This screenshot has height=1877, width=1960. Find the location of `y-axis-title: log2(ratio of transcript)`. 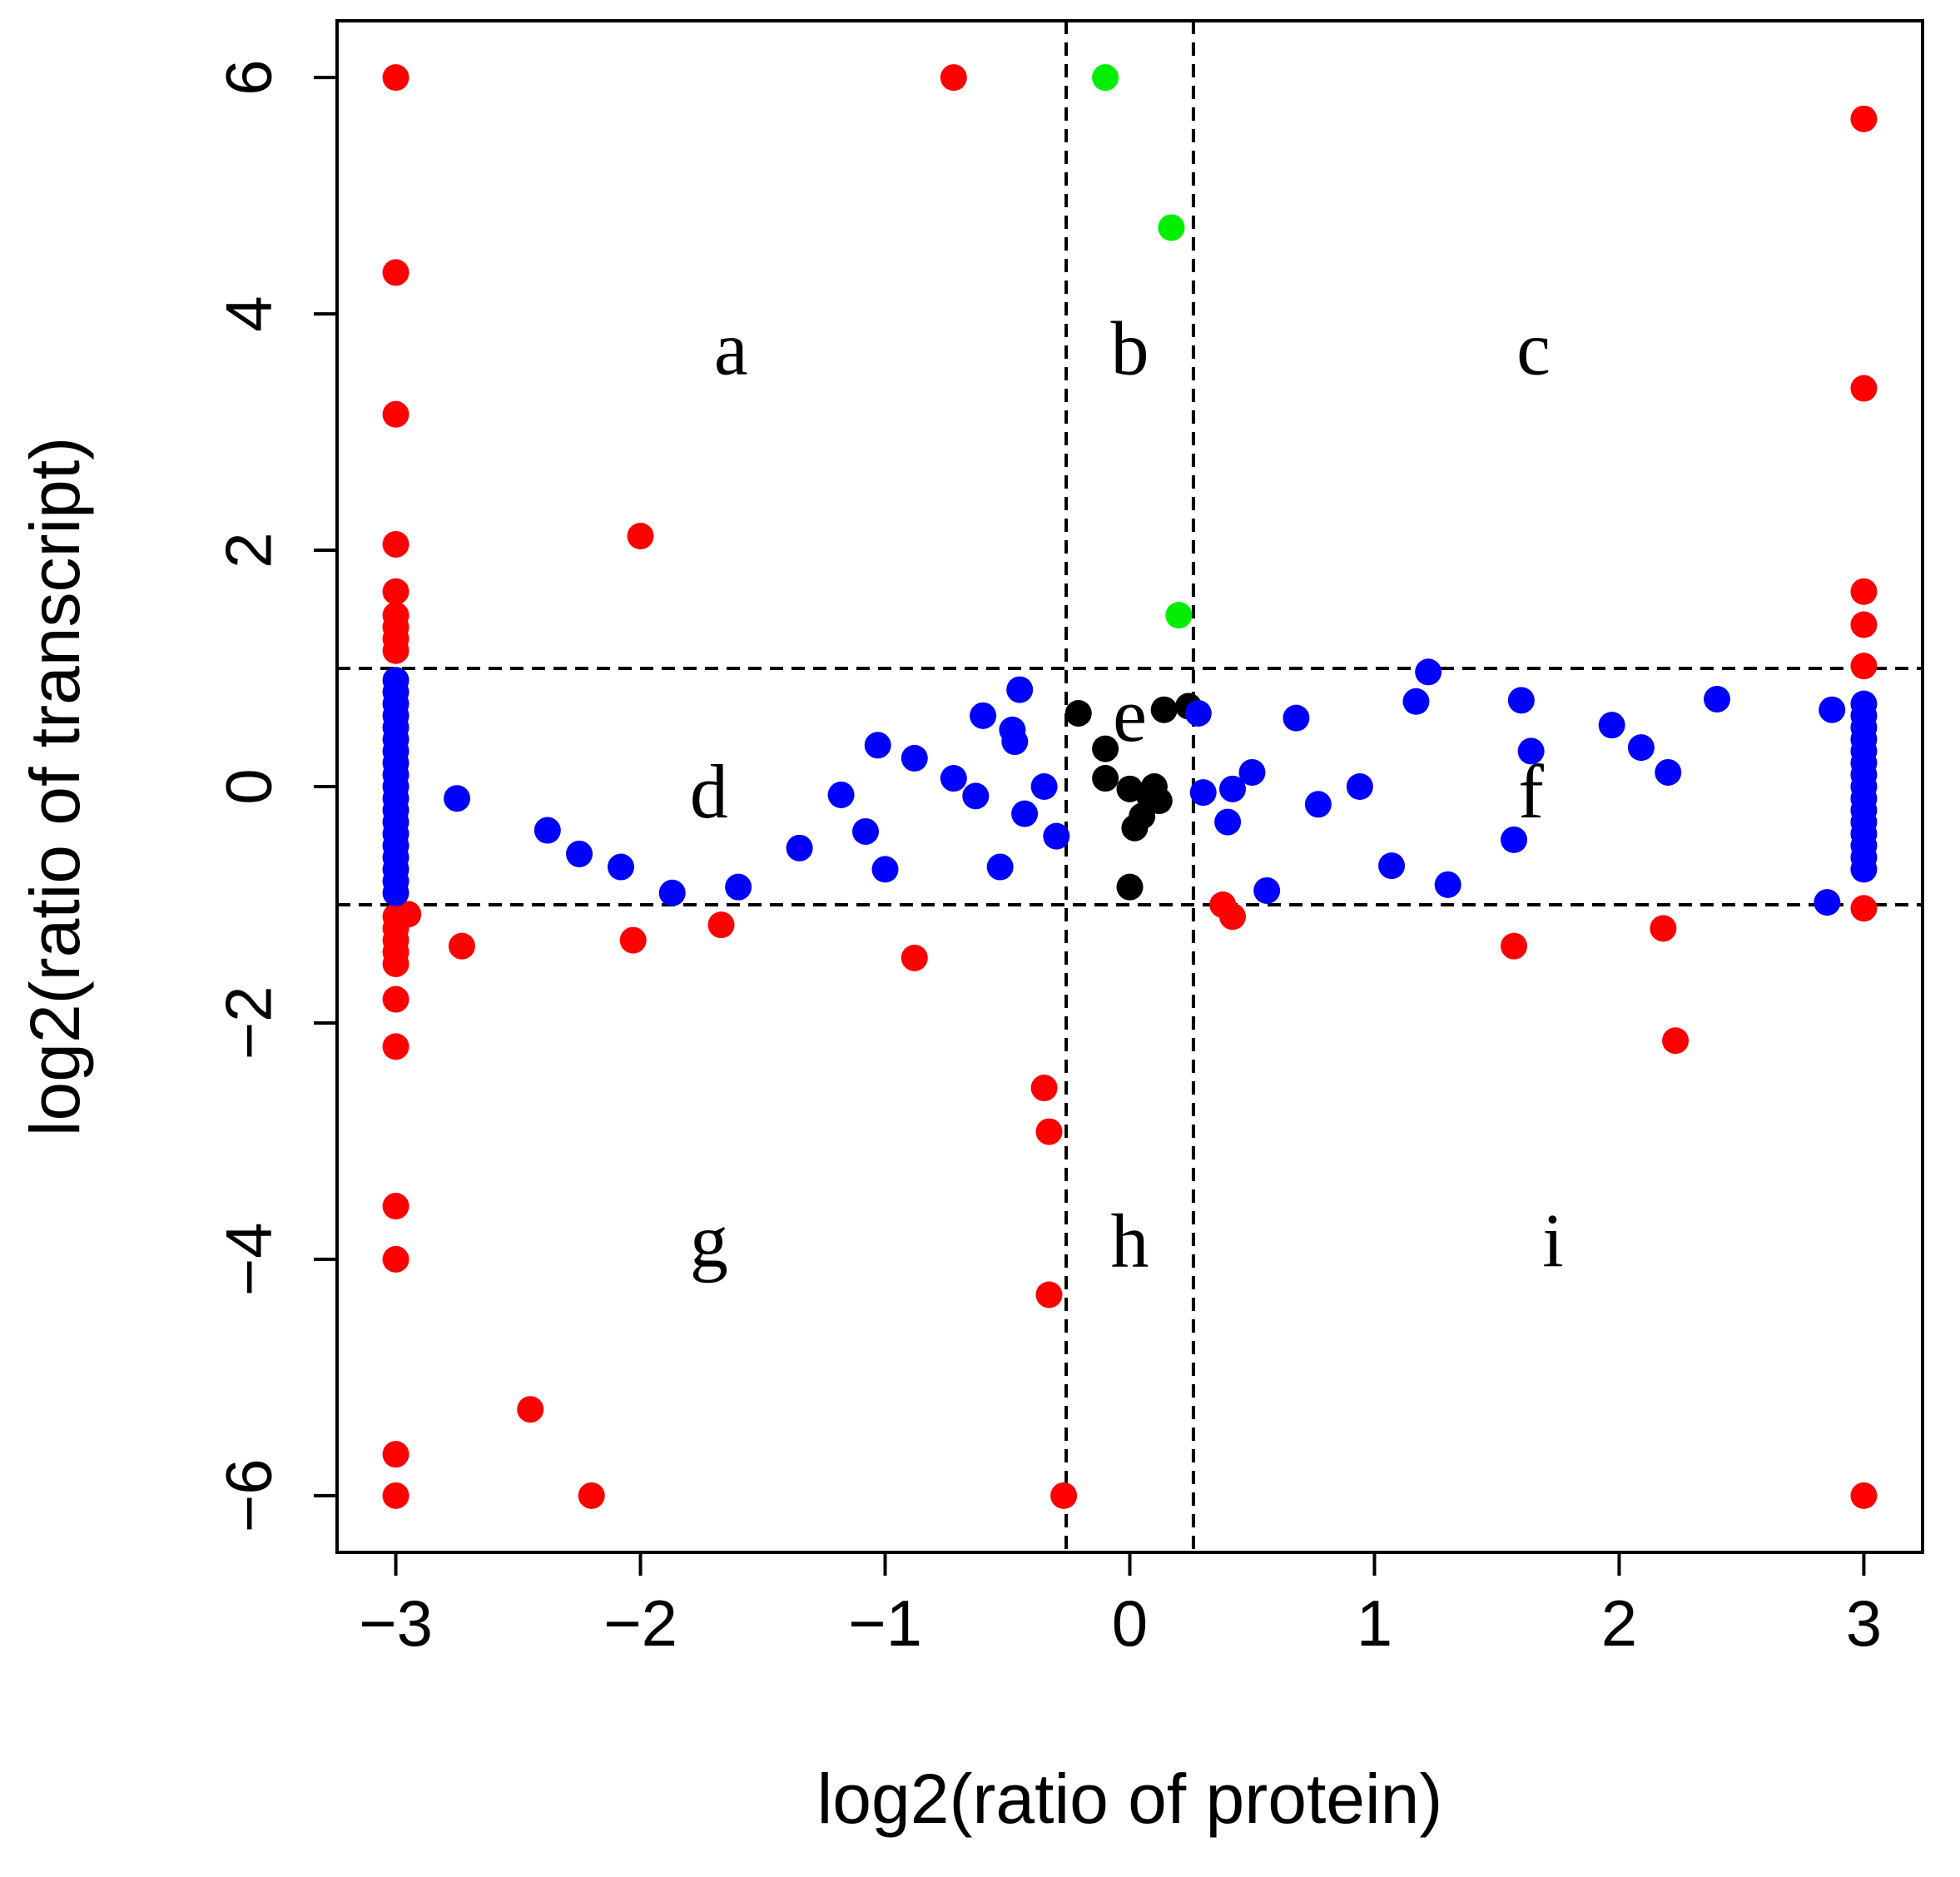

y-axis-title: log2(ratio of transcript) is located at coordinates (55, 787).